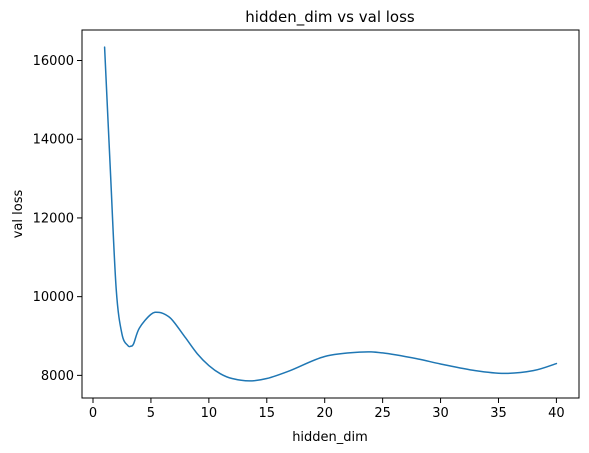  What do you see at coordinates (53, 61) in the screenshot?
I see `y-tick-label: 16000` at bounding box center [53, 61].